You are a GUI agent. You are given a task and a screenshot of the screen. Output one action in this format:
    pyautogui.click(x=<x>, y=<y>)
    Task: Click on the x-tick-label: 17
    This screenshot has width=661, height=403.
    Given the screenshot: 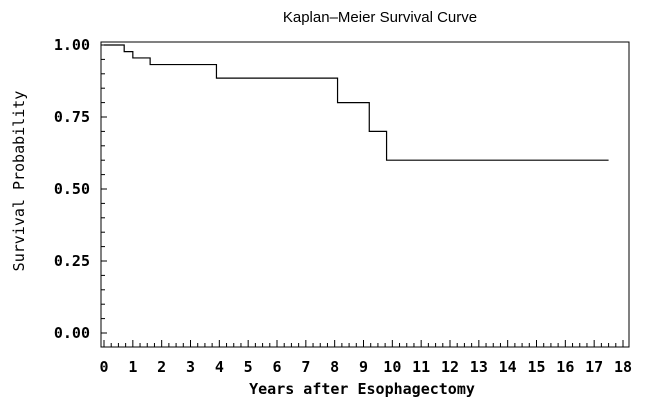 What is the action you would take?
    pyautogui.click(x=594, y=367)
    